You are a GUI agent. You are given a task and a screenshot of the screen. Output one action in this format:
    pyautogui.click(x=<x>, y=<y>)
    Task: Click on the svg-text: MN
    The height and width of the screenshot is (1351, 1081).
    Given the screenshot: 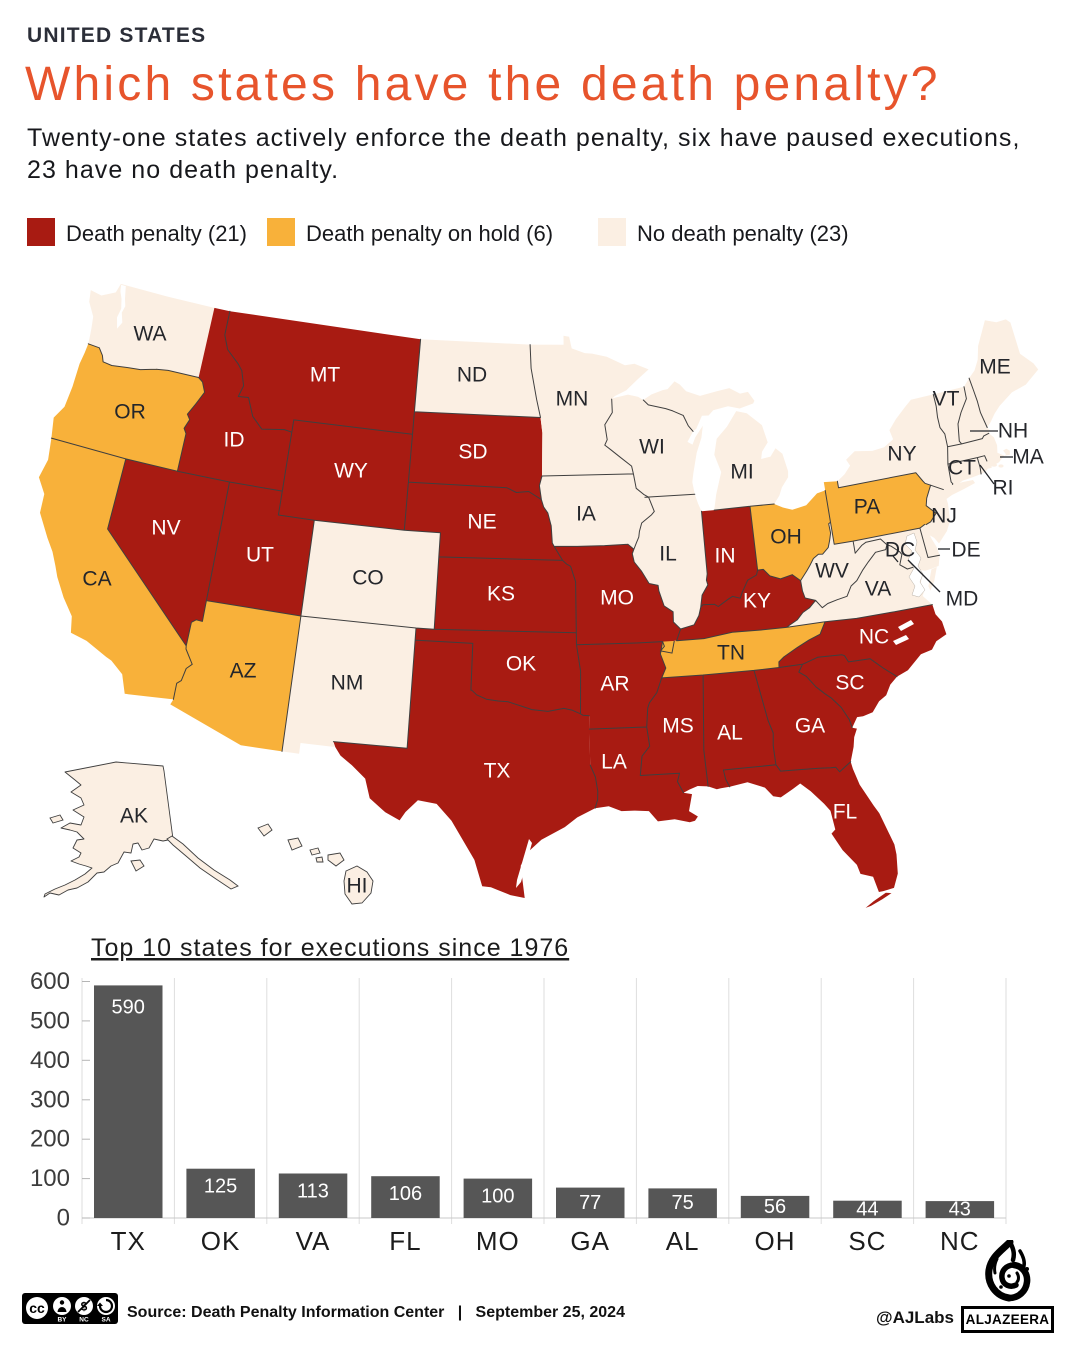 What is the action you would take?
    pyautogui.click(x=572, y=399)
    